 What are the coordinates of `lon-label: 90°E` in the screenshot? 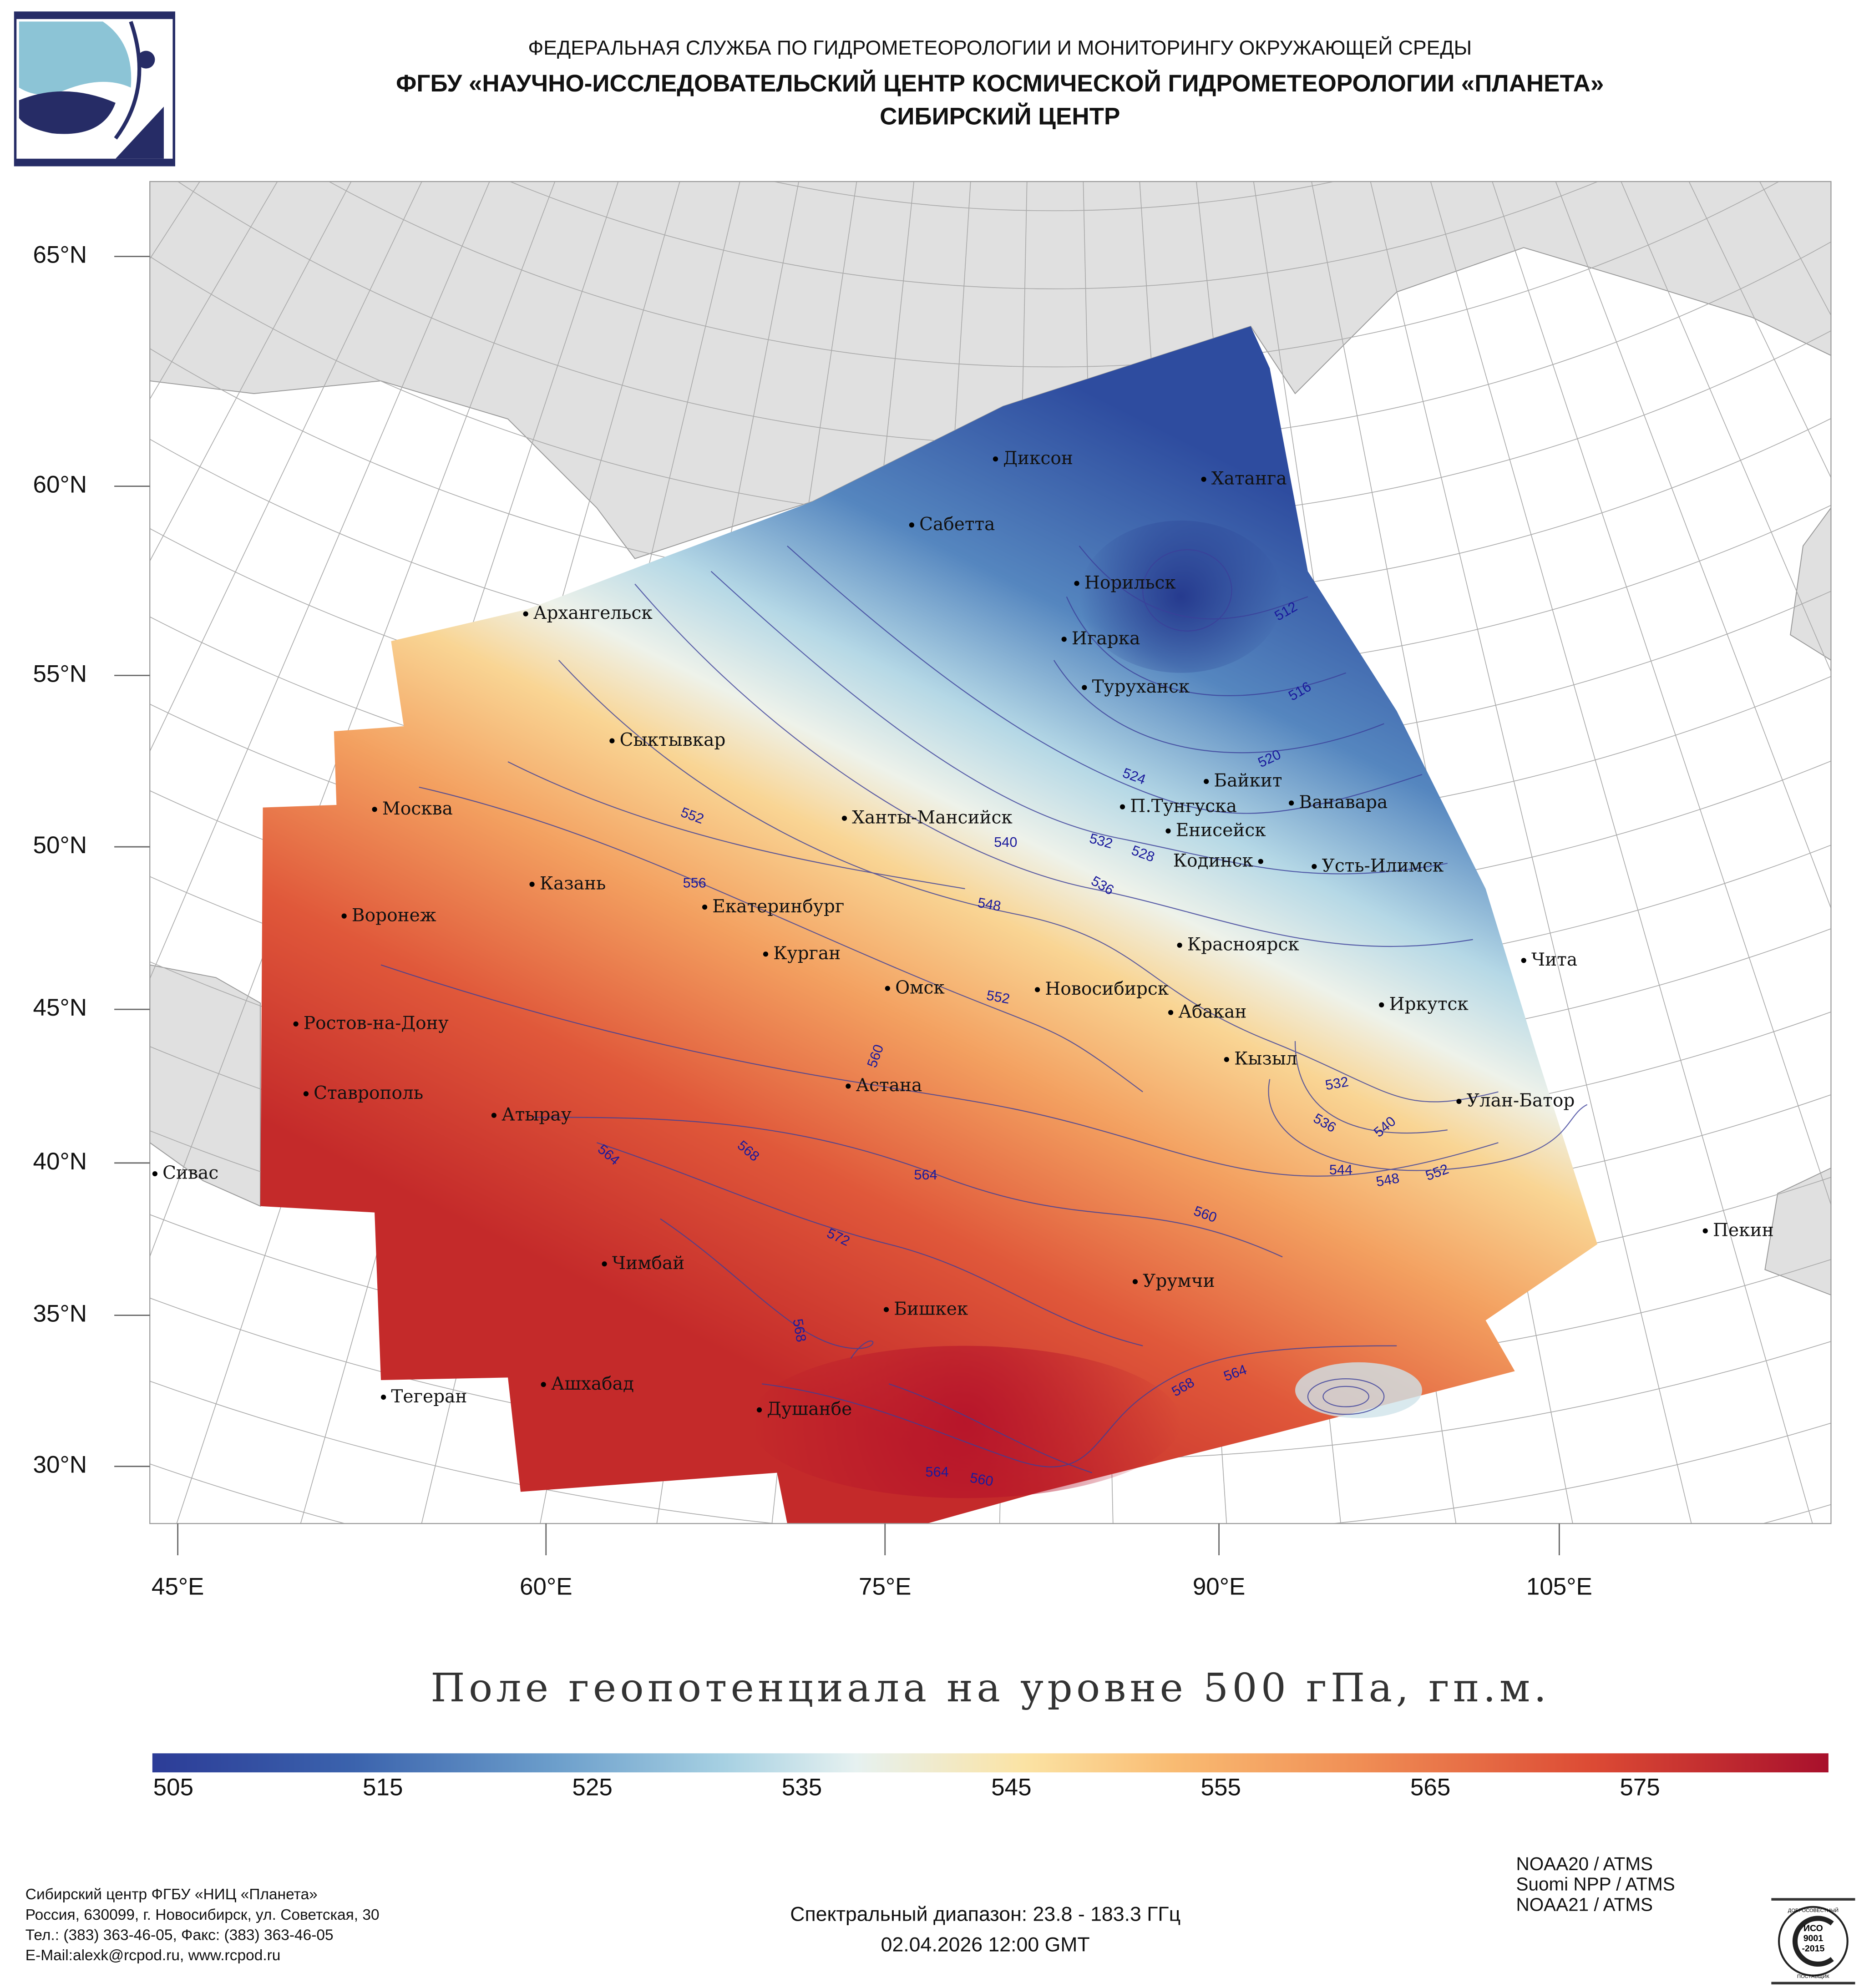 It's located at (1219, 1587).